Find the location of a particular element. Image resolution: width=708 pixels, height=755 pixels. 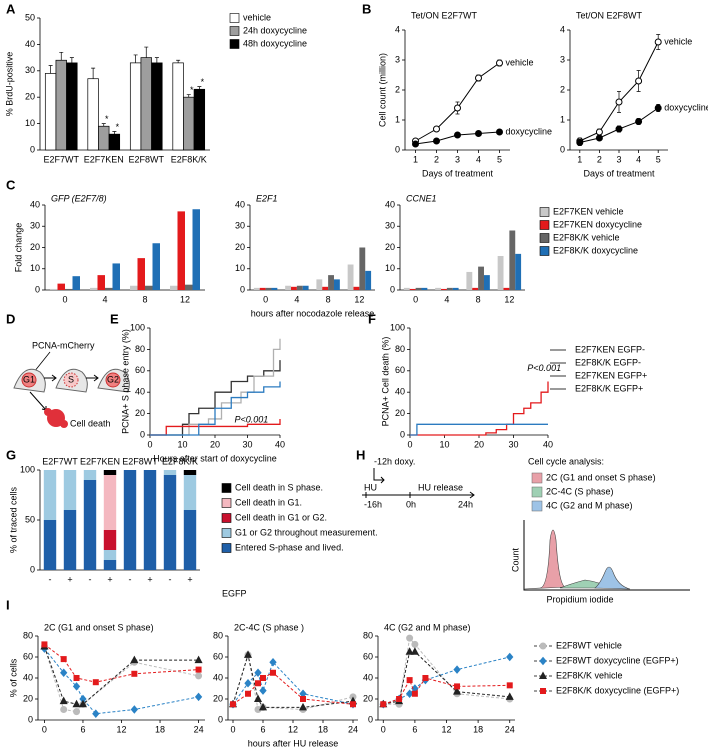

gate-label: 4C (G2 and M phase) is located at coordinates (589, 505).